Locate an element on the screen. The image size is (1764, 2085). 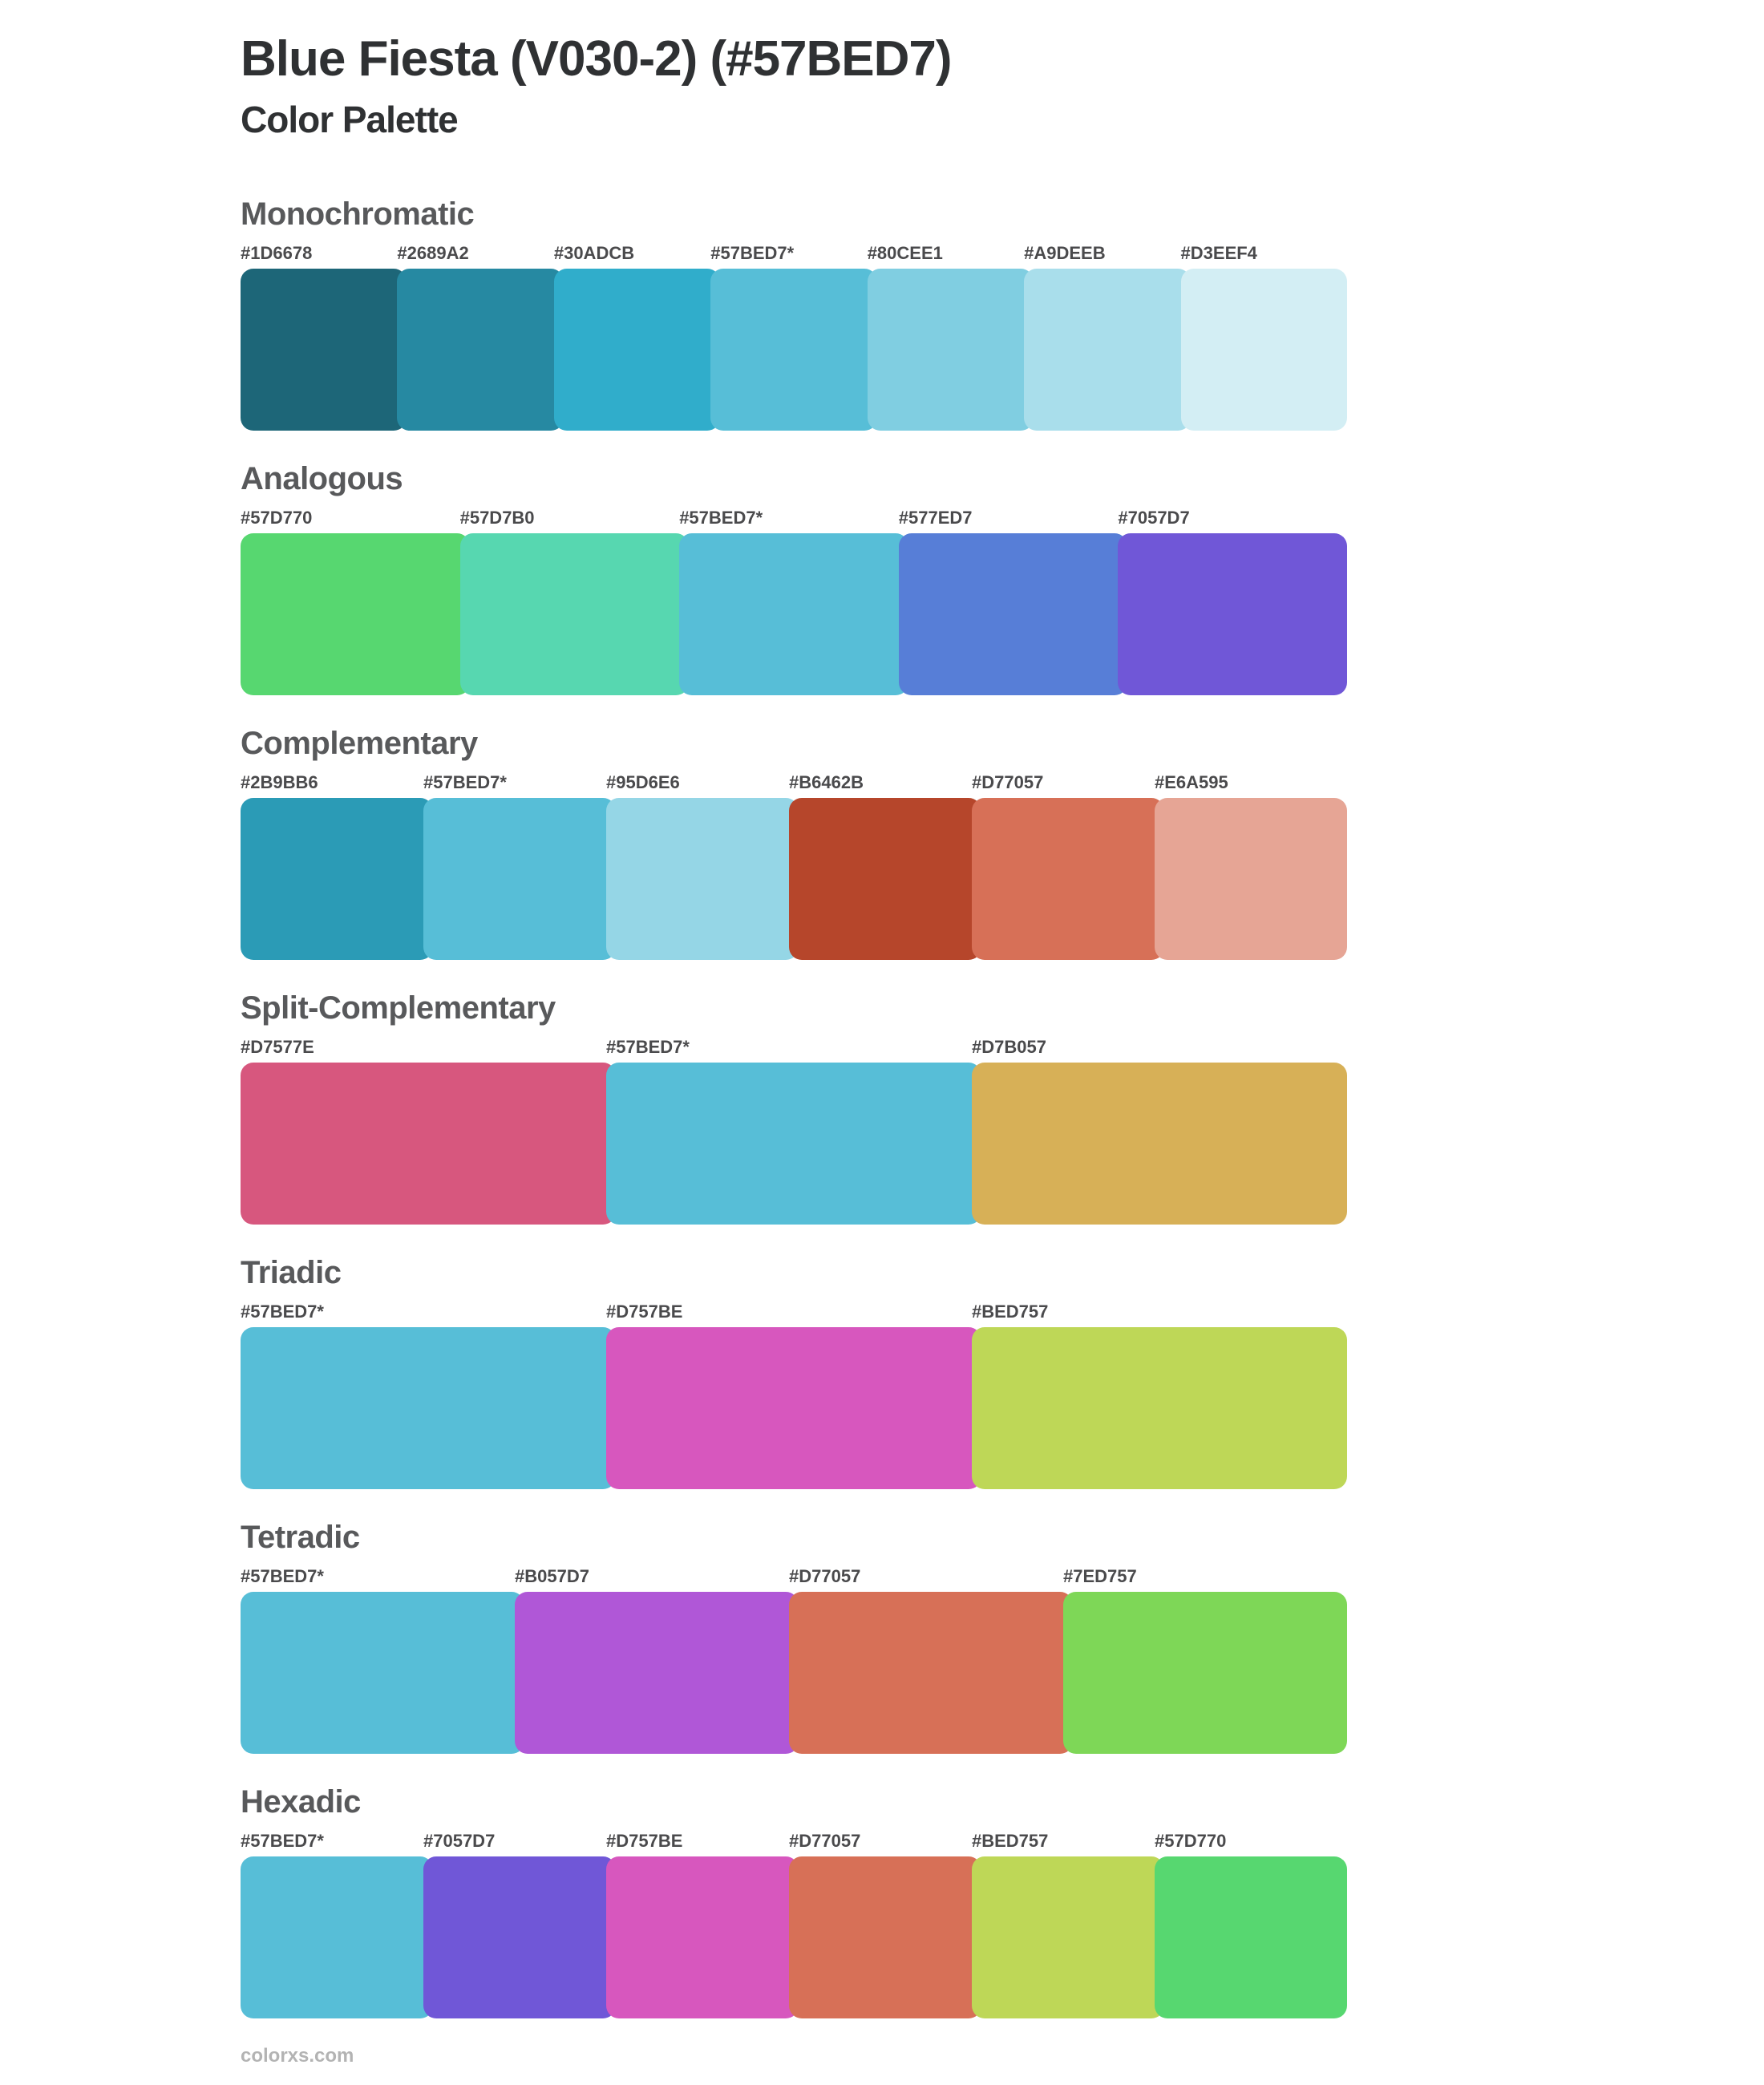
swatch-hex-label: #B057D7 is located at coordinates (552, 1576).